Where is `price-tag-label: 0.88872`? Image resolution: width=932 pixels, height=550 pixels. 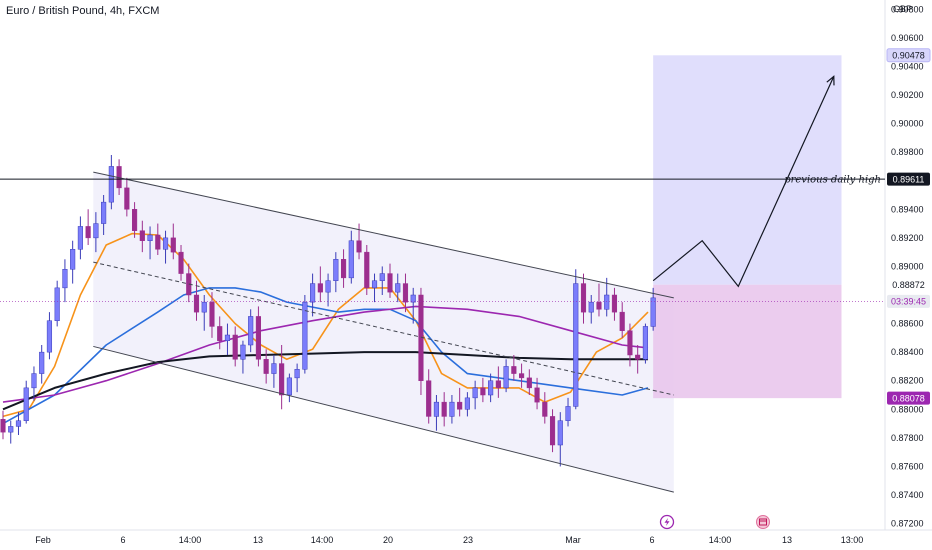 price-tag-label: 0.88872 is located at coordinates (908, 285).